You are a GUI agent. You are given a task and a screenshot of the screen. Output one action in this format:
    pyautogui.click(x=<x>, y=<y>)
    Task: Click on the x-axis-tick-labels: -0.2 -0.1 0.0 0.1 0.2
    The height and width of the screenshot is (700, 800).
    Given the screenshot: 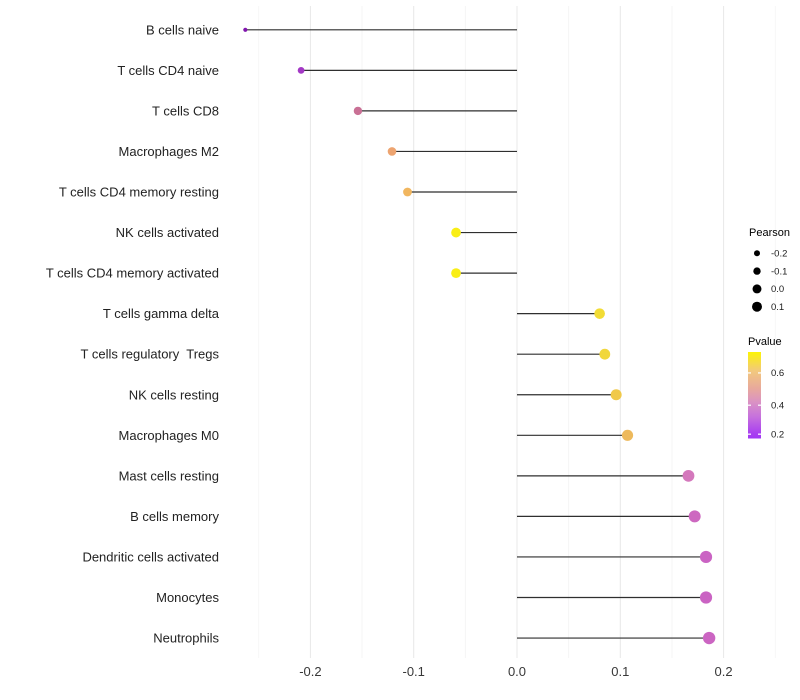 What is the action you would take?
    pyautogui.click(x=515, y=671)
    